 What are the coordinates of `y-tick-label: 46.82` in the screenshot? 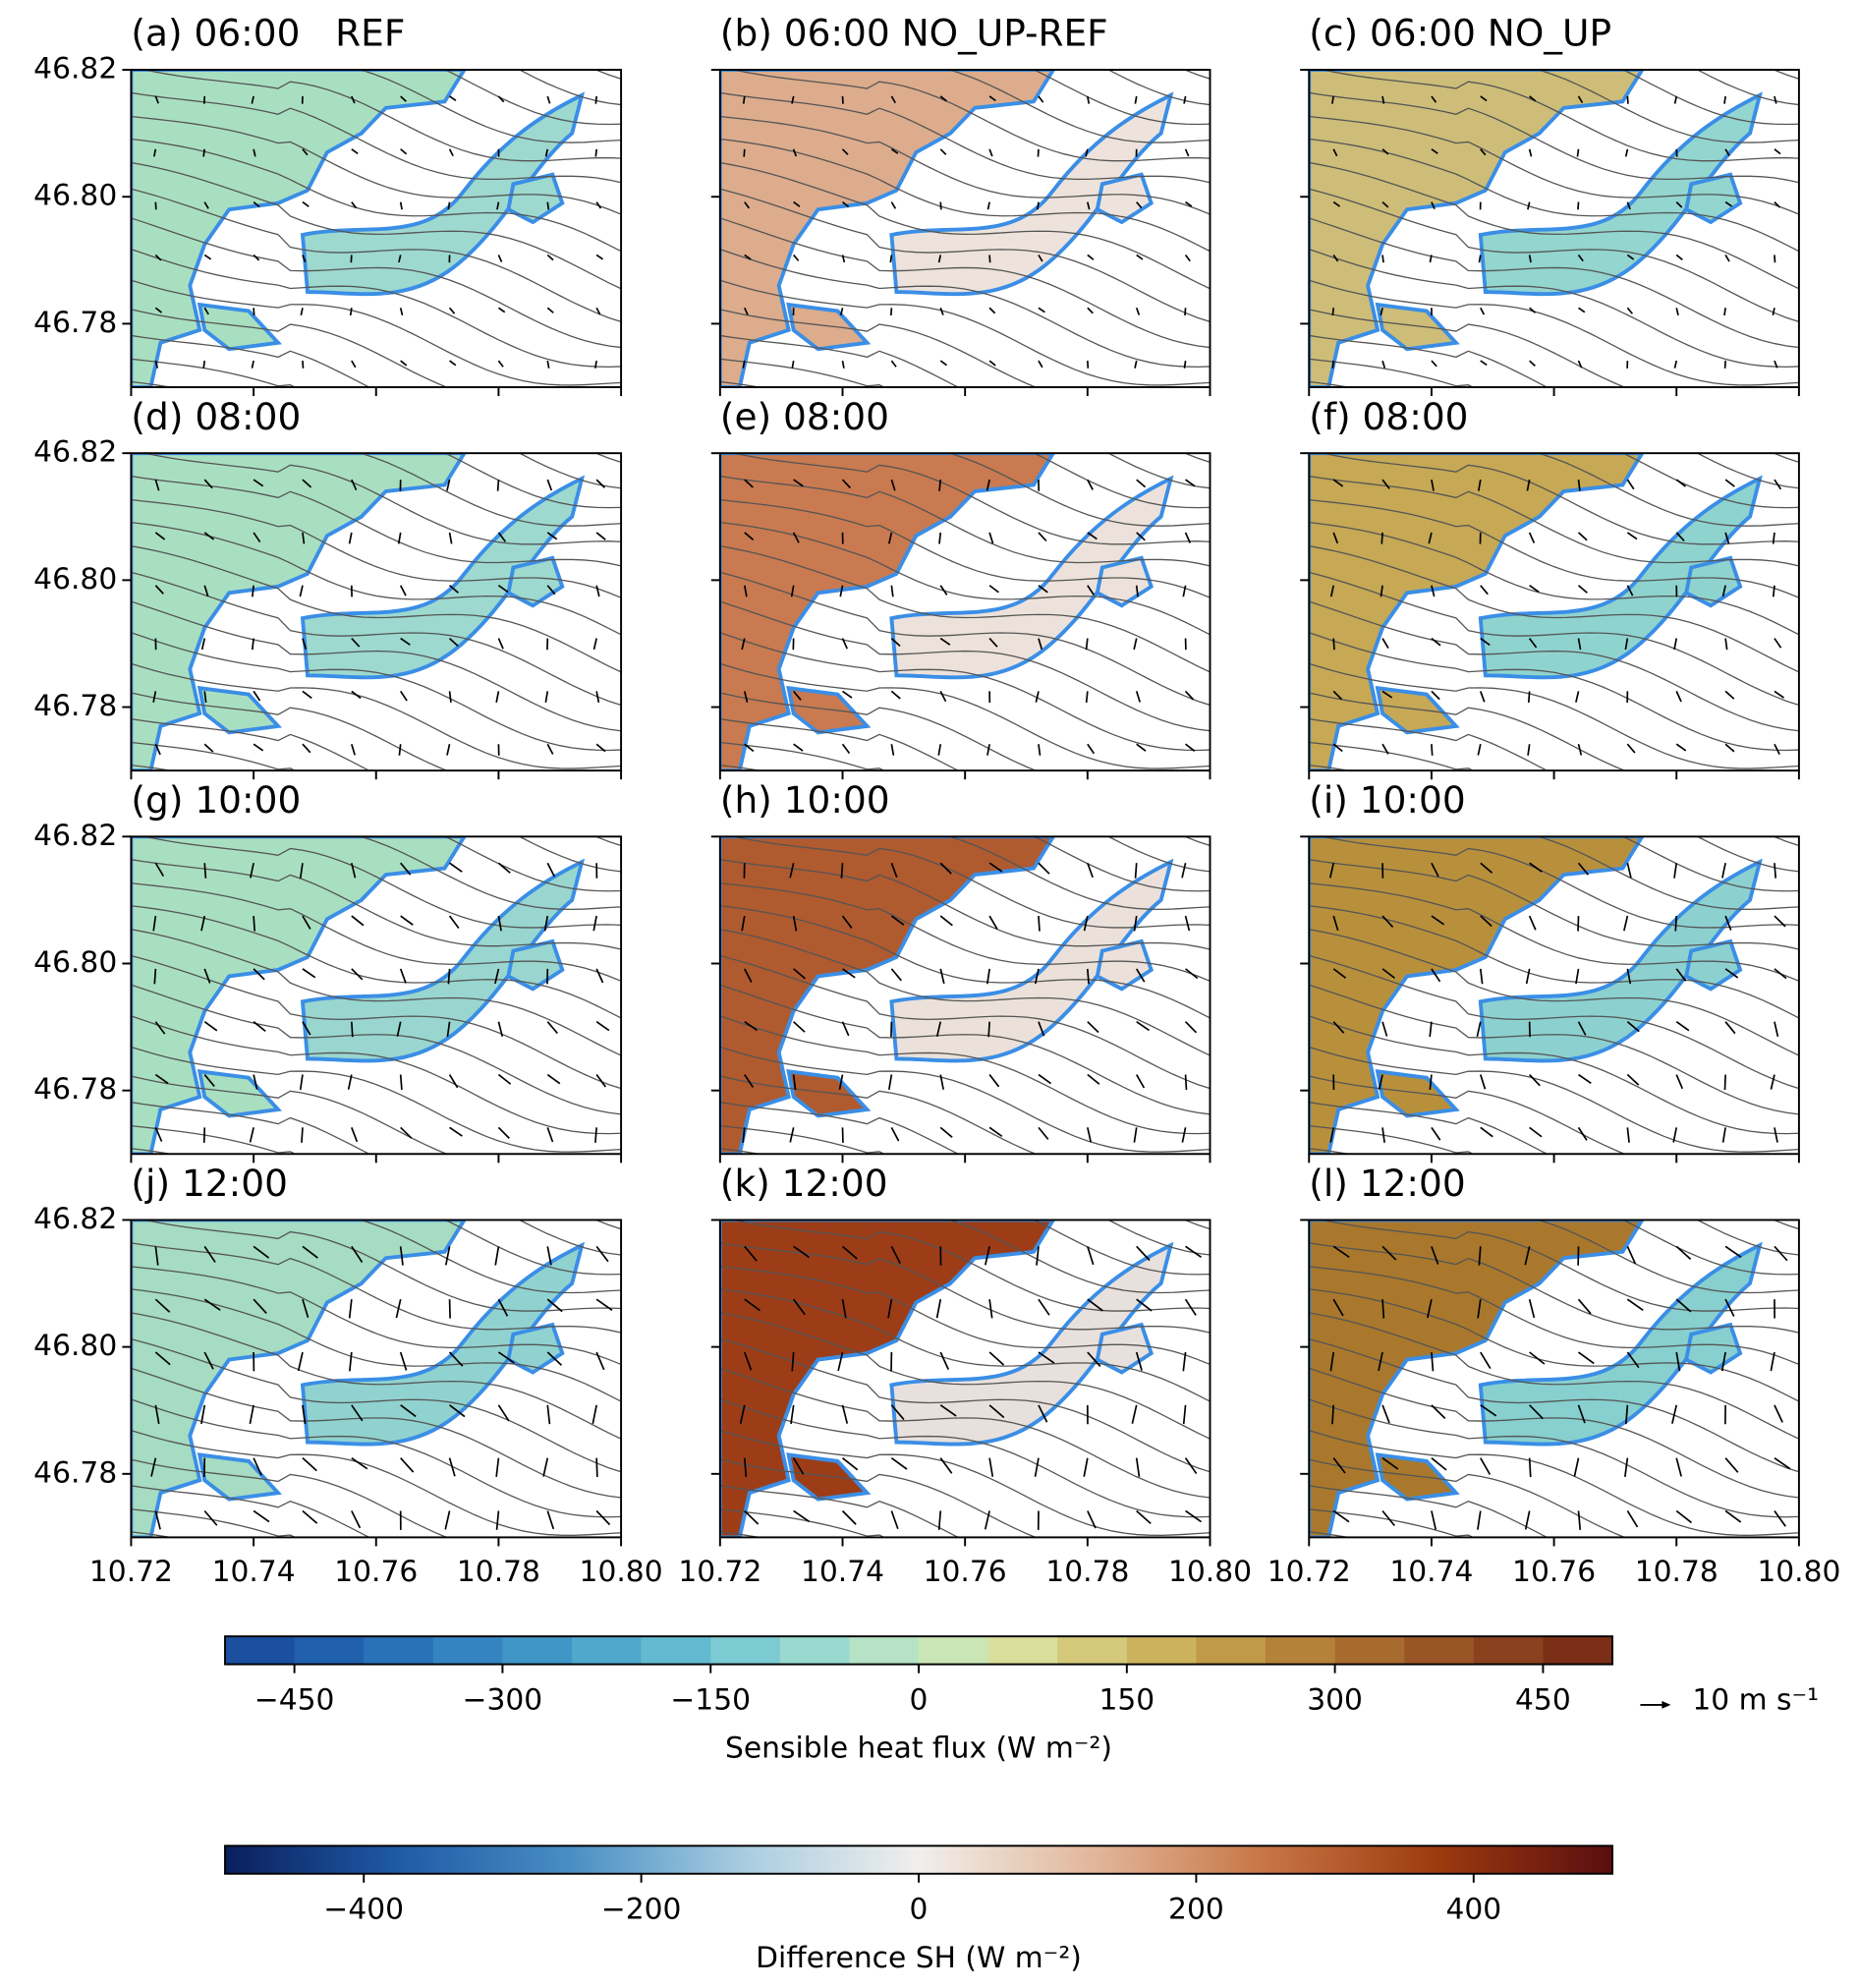 It's located at (75, 69).